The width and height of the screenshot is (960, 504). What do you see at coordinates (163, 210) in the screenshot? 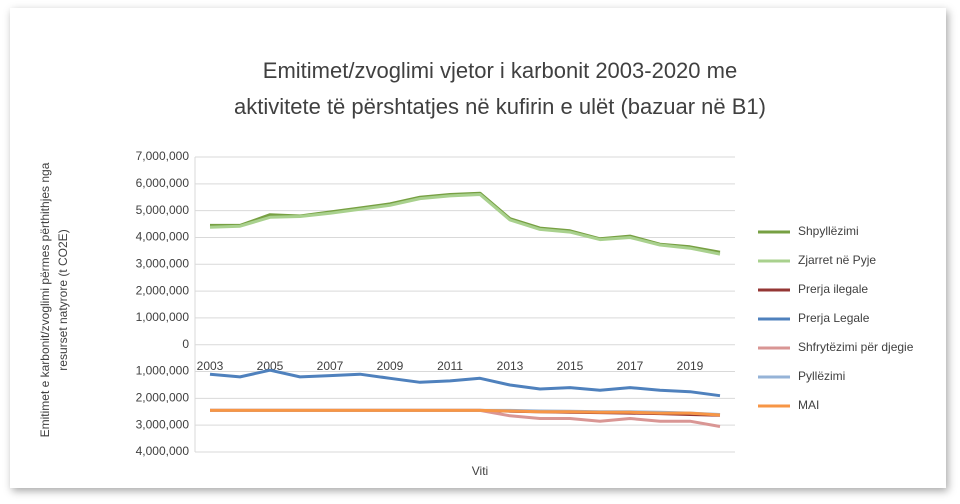
I see `y-tick-label: 5,000,000` at bounding box center [163, 210].